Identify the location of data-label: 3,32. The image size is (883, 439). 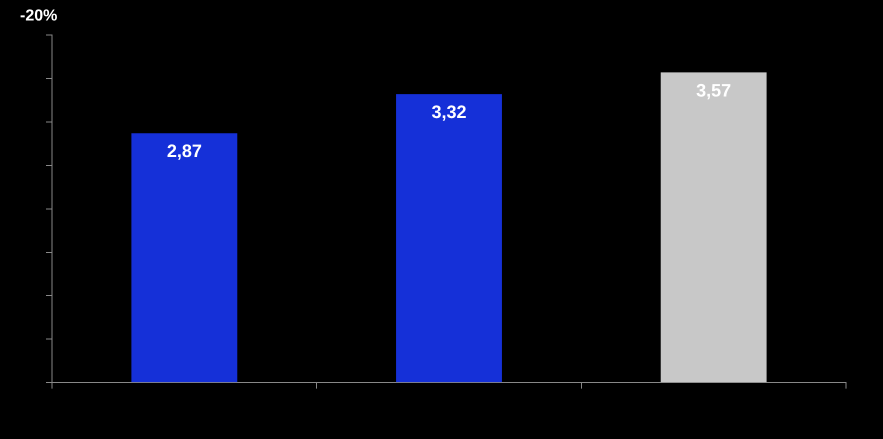
(449, 112).